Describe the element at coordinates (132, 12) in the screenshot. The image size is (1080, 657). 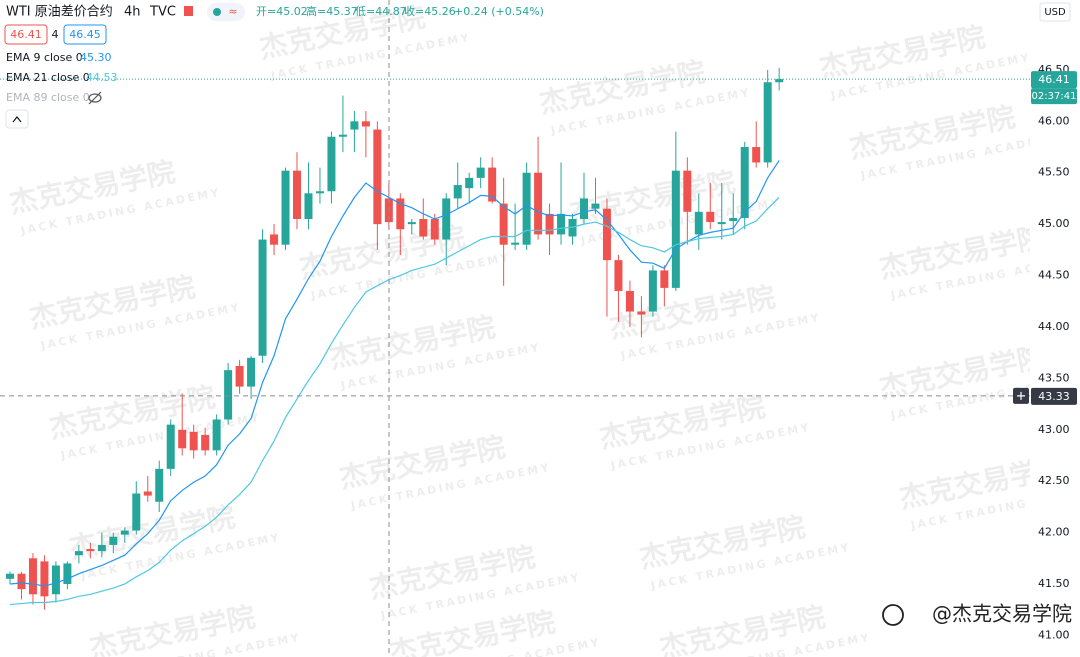
I see `interval: 4h` at that location.